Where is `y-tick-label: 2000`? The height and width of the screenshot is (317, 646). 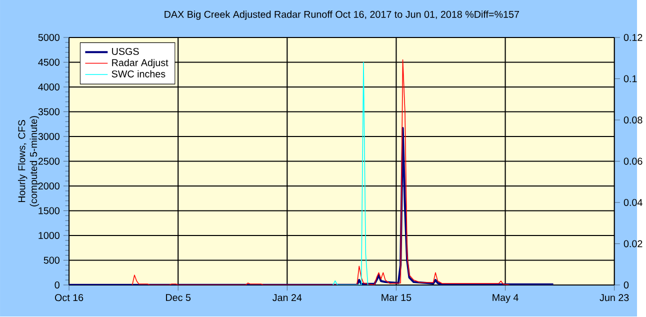 y-tick-label: 2000 is located at coordinates (49, 186).